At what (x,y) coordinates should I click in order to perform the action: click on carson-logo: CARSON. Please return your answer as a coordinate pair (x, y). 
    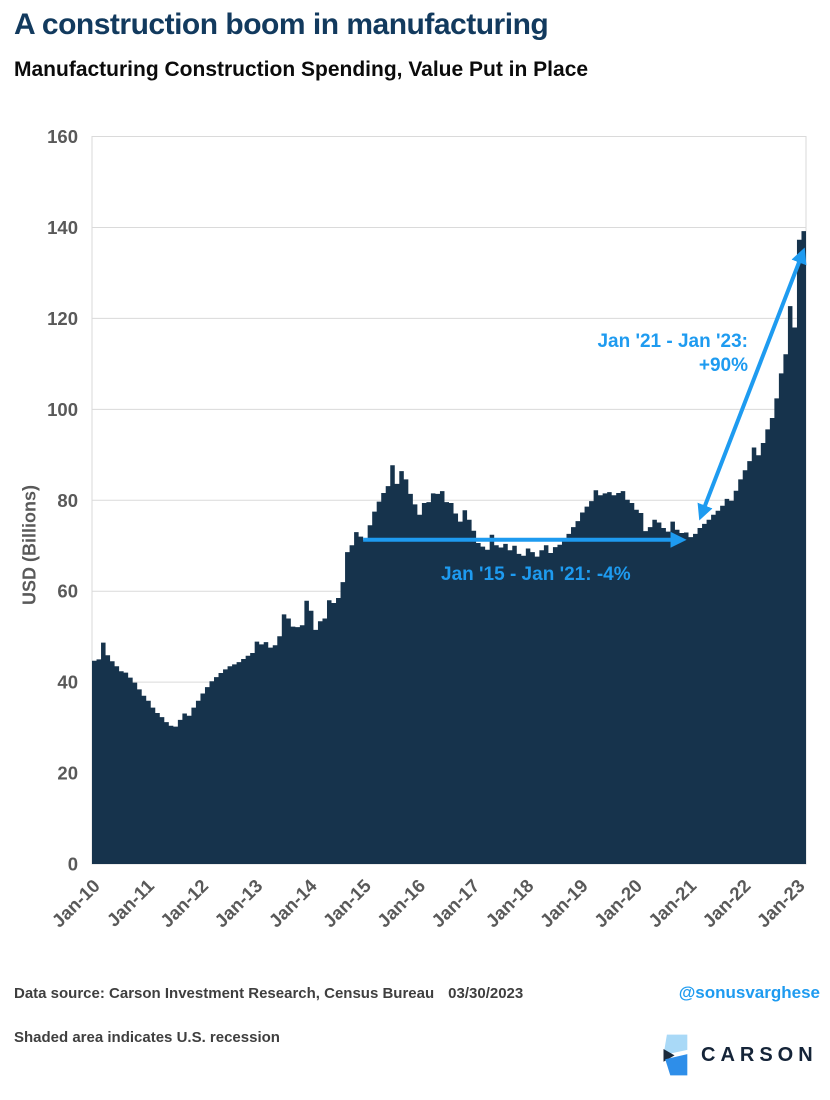
    Looking at the image, I should click on (736, 1055).